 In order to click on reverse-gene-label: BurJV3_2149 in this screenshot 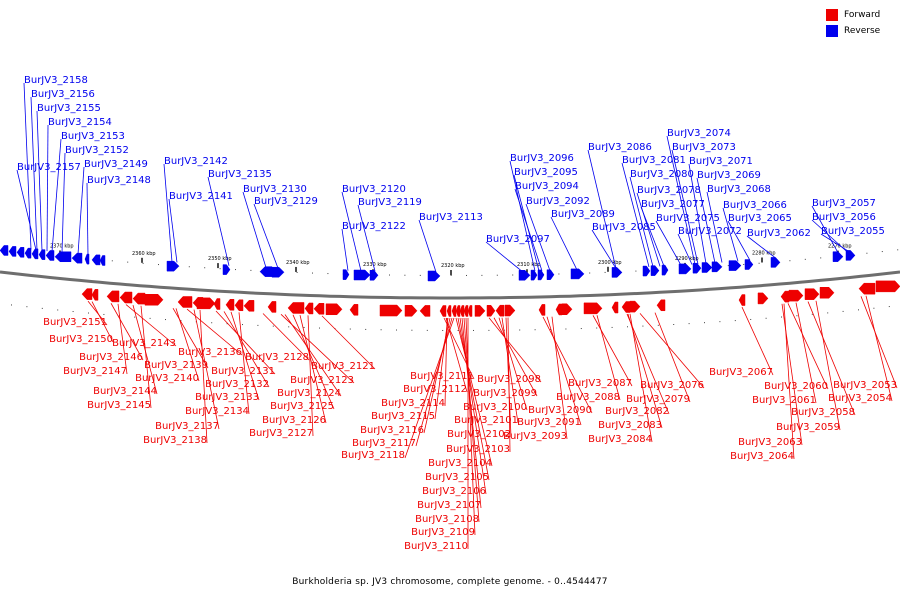, I will do `click(116, 164)`.